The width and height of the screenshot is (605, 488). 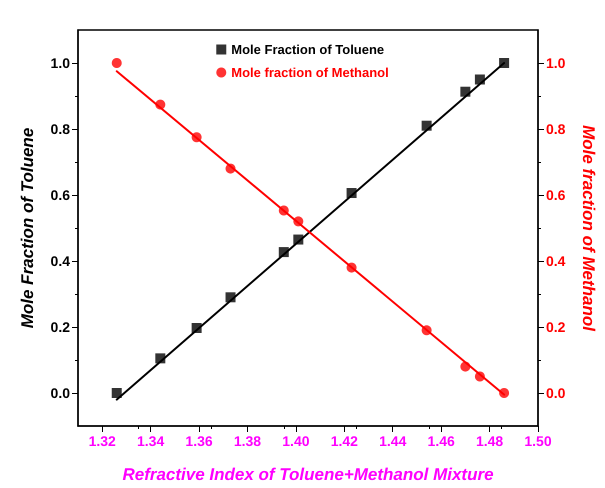 What do you see at coordinates (60, 63) in the screenshot?
I see `y-tick-label: 1.0` at bounding box center [60, 63].